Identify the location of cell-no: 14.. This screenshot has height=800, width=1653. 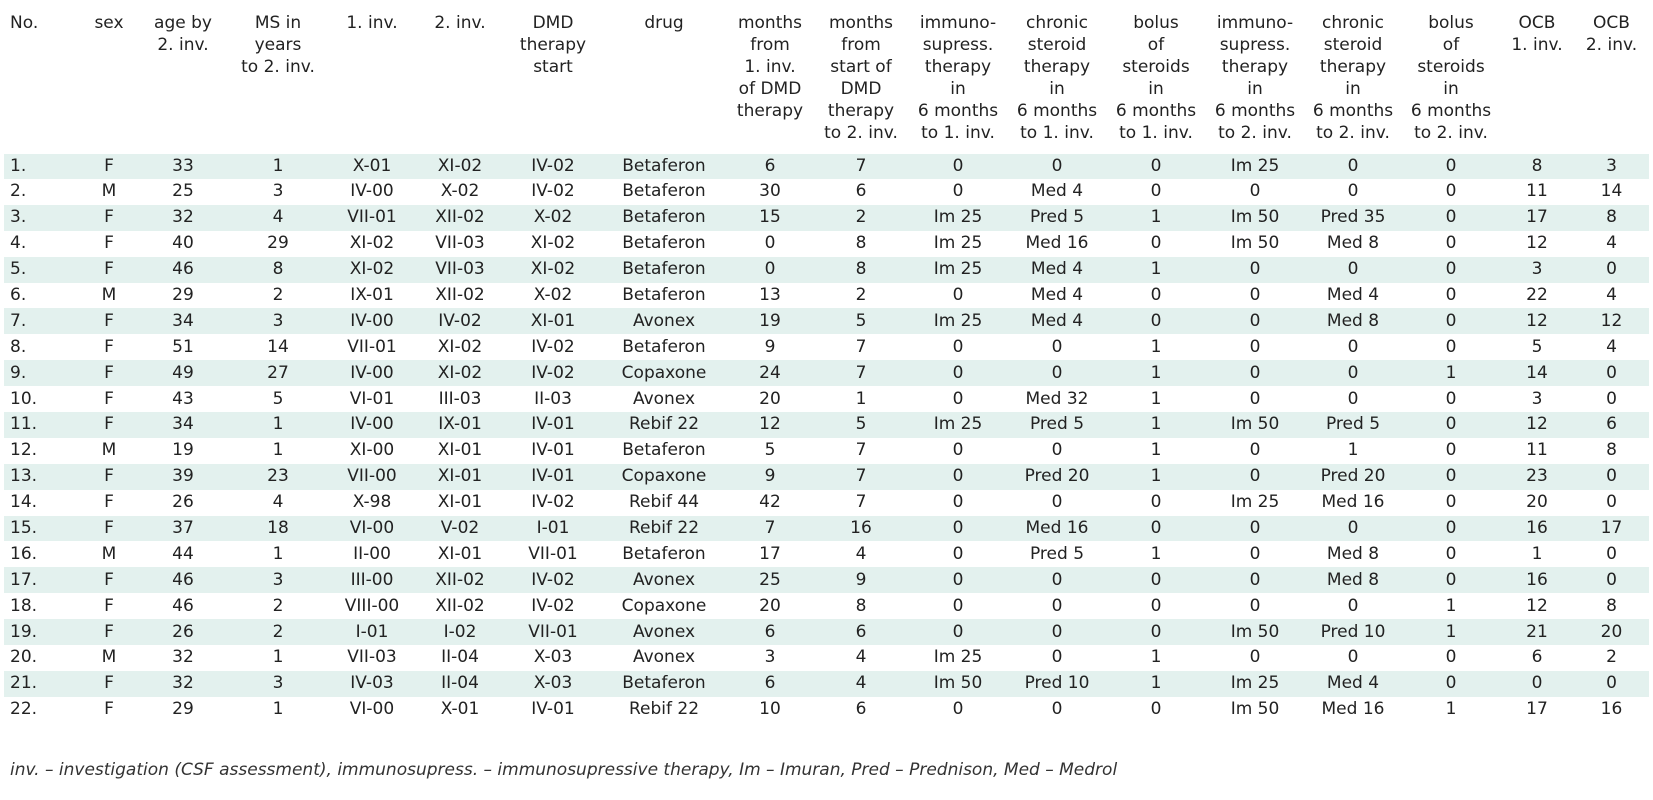
(24, 502).